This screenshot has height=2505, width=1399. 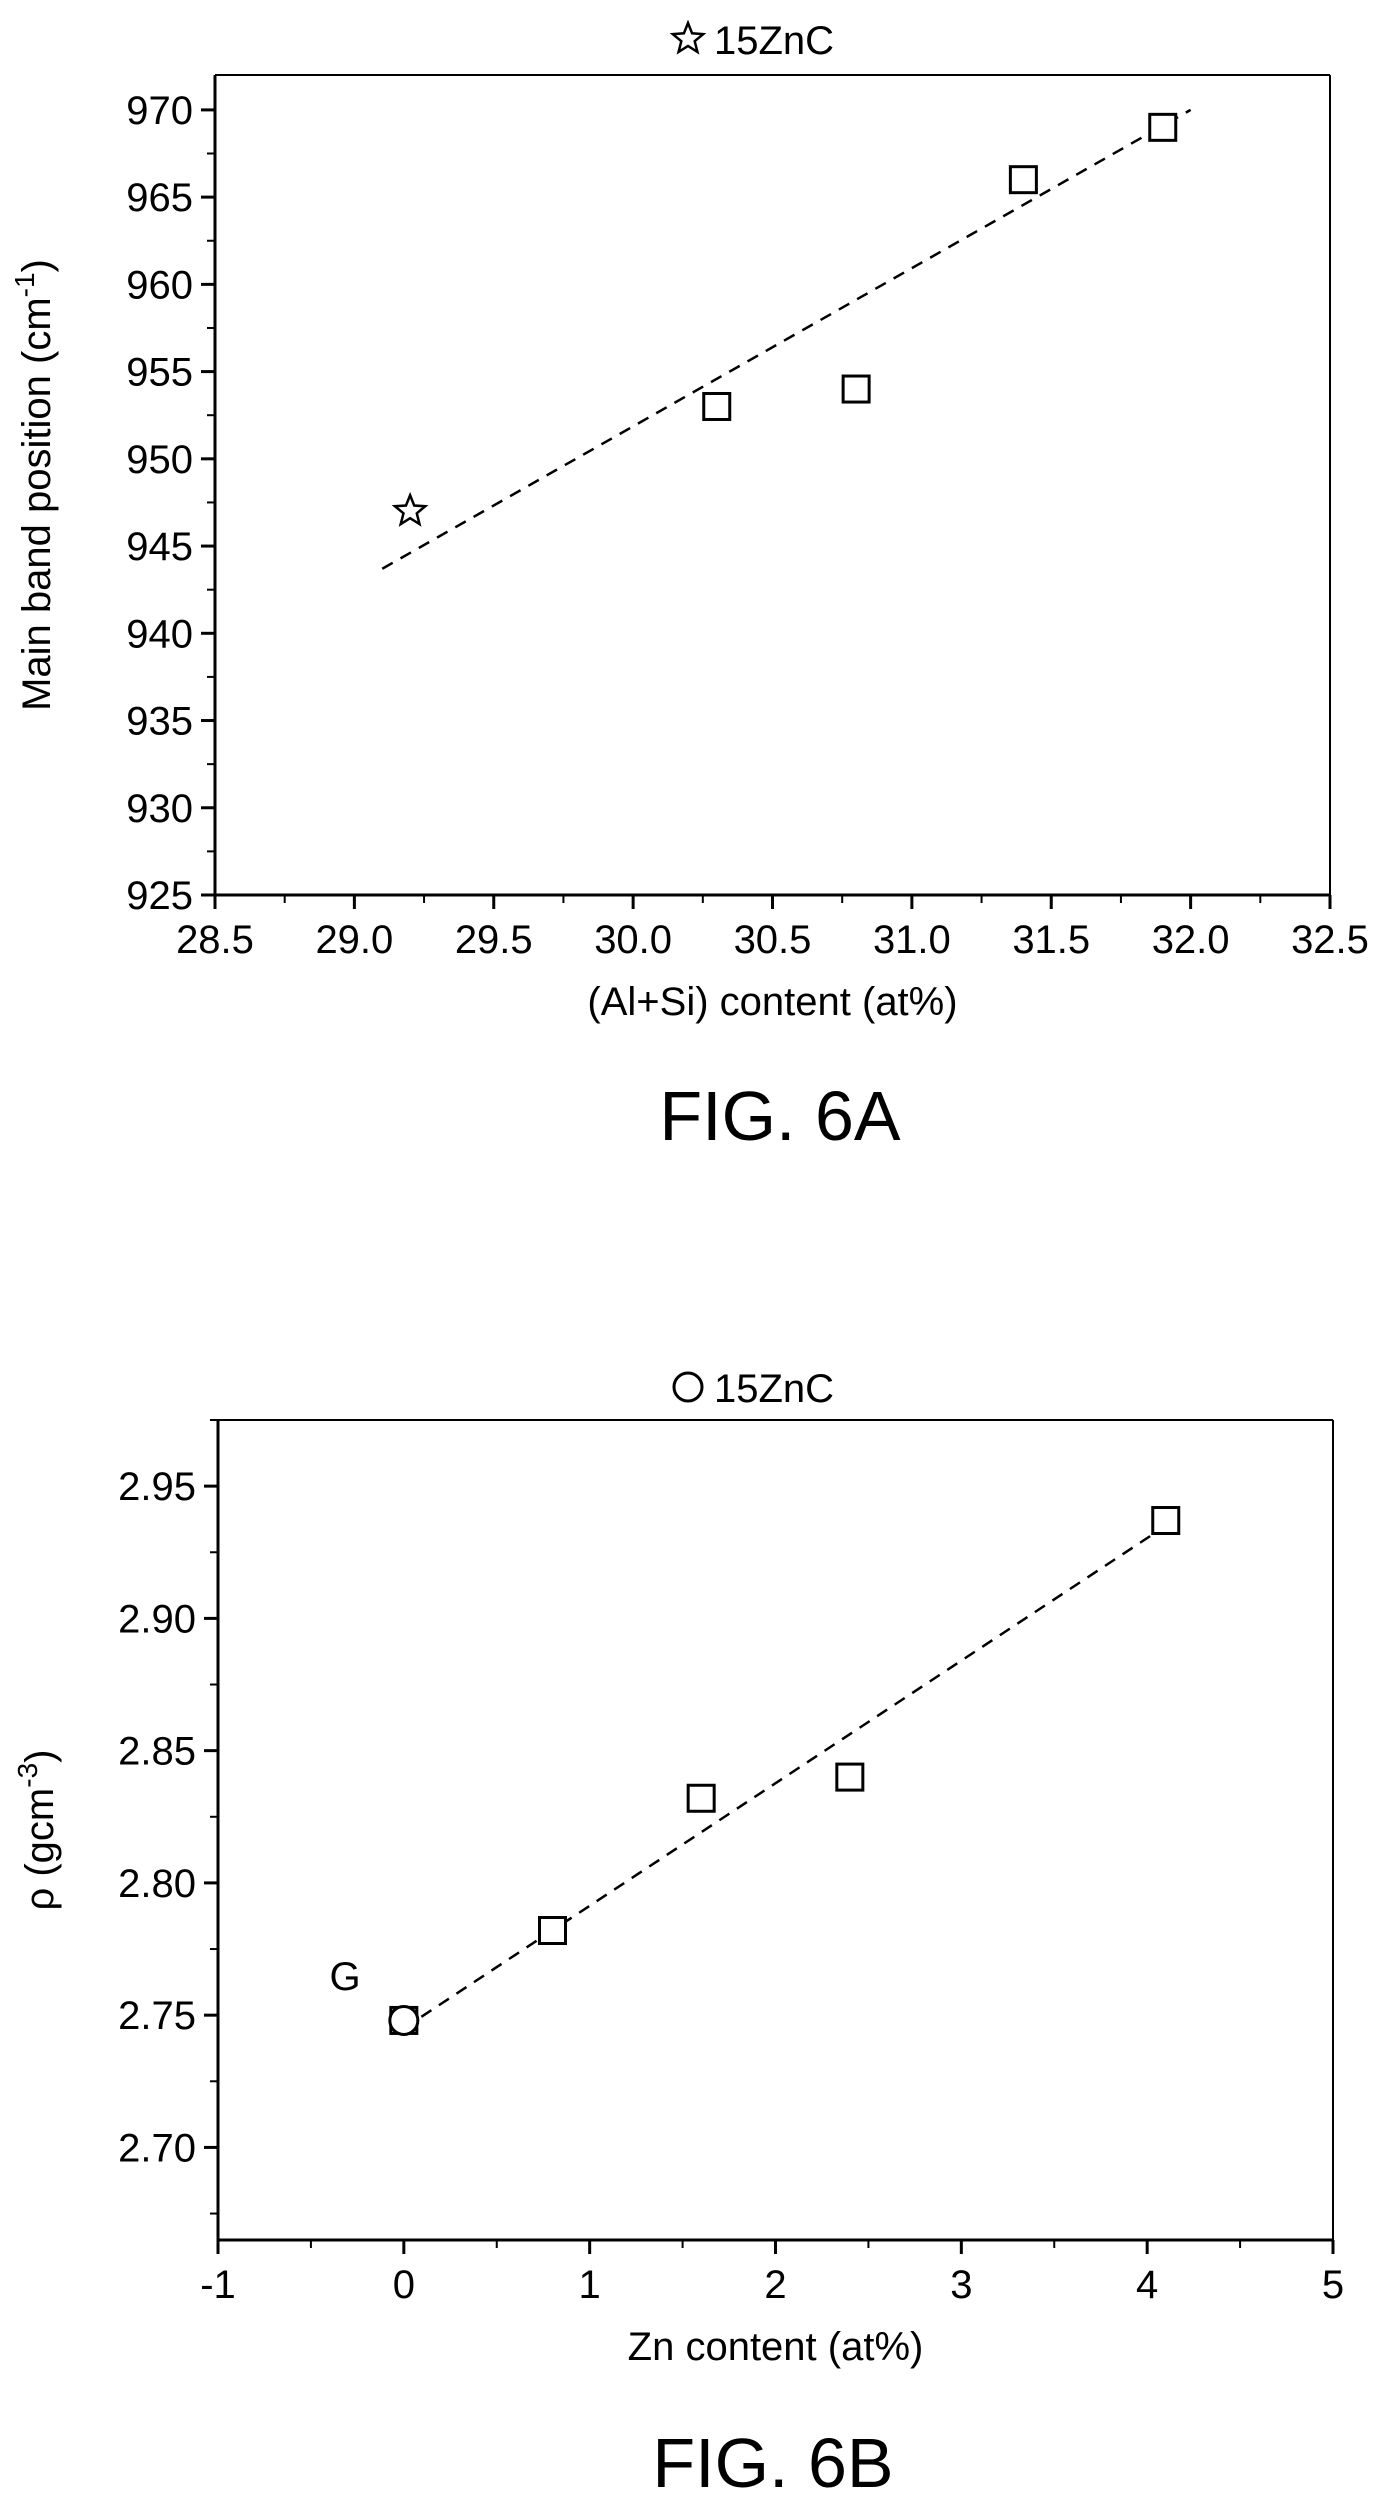 What do you see at coordinates (157, 2148) in the screenshot?
I see `y-tick-label: 2.70` at bounding box center [157, 2148].